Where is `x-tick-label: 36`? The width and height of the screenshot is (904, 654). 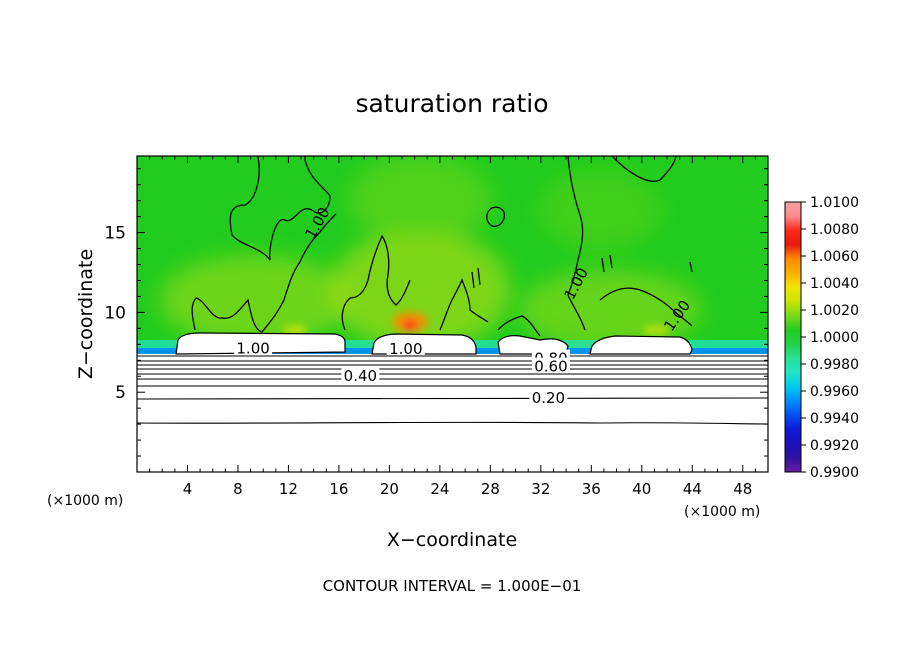 x-tick-label: 36 is located at coordinates (591, 489).